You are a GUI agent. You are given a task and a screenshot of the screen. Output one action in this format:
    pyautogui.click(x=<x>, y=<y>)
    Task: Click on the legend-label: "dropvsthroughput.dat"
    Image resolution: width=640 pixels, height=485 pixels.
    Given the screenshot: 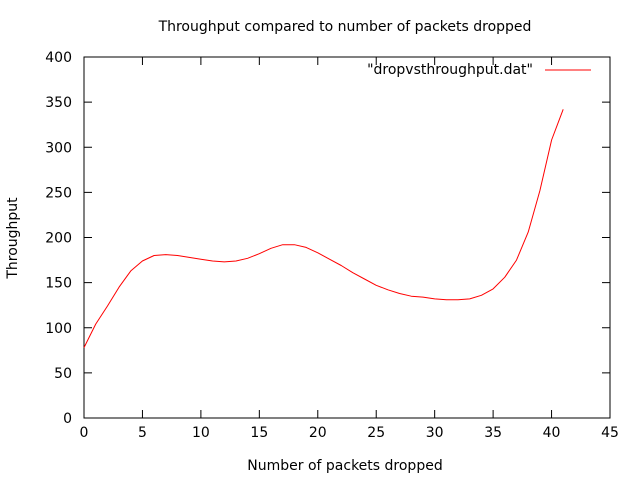 What is the action you would take?
    pyautogui.click(x=450, y=70)
    